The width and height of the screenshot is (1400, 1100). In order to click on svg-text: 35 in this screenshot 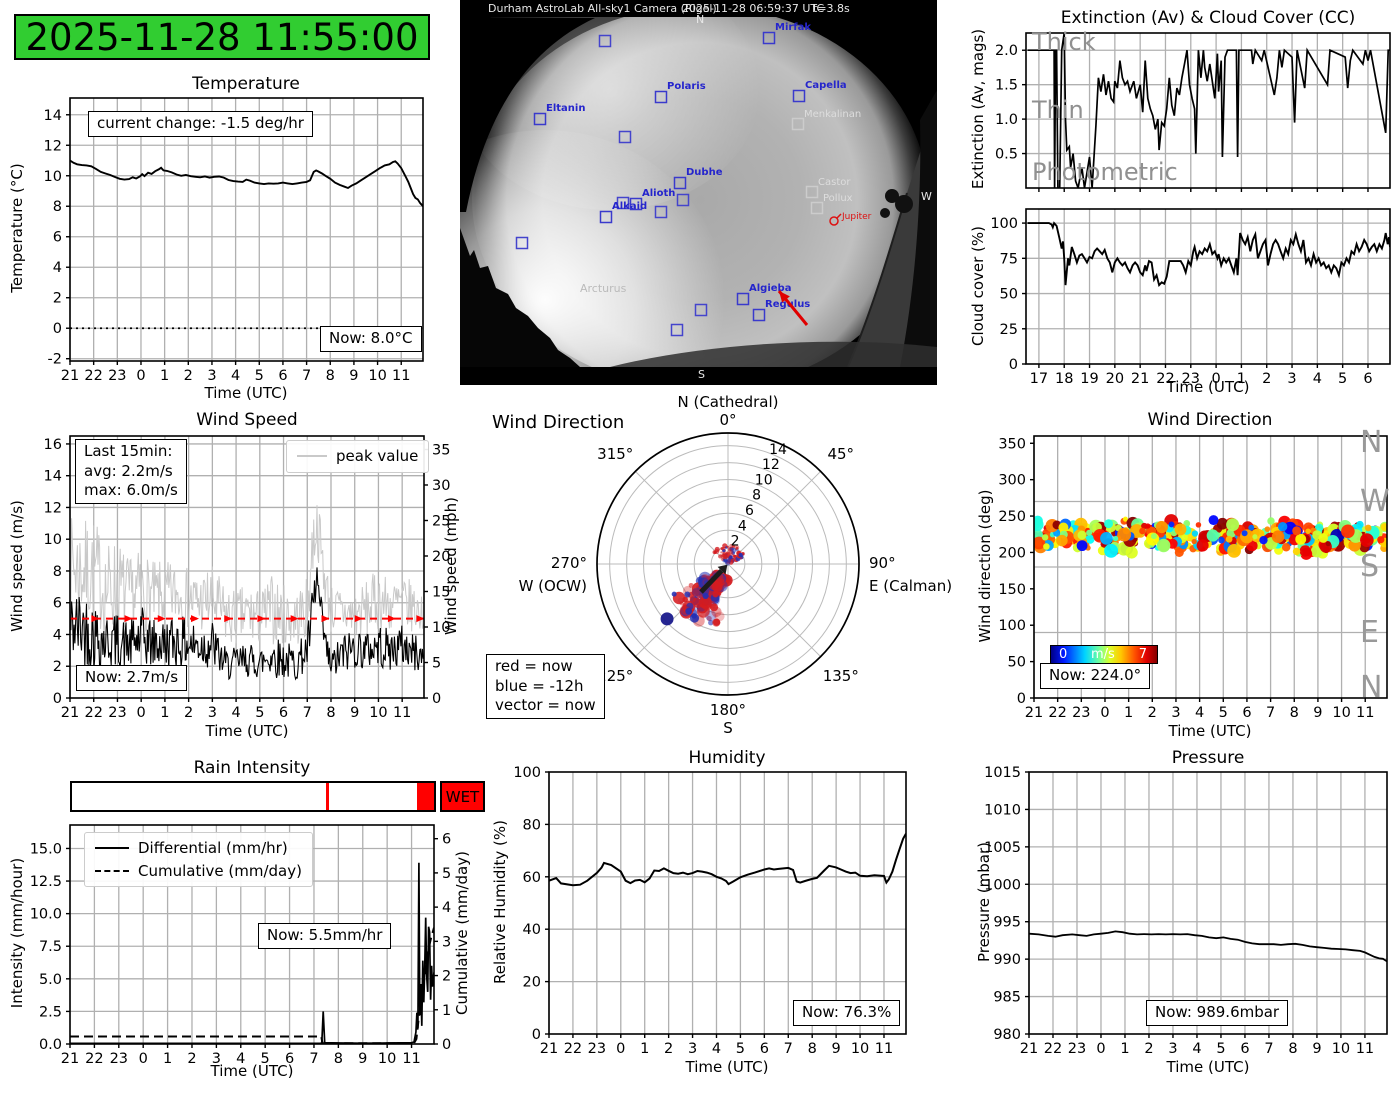, I will do `click(441, 450)`.